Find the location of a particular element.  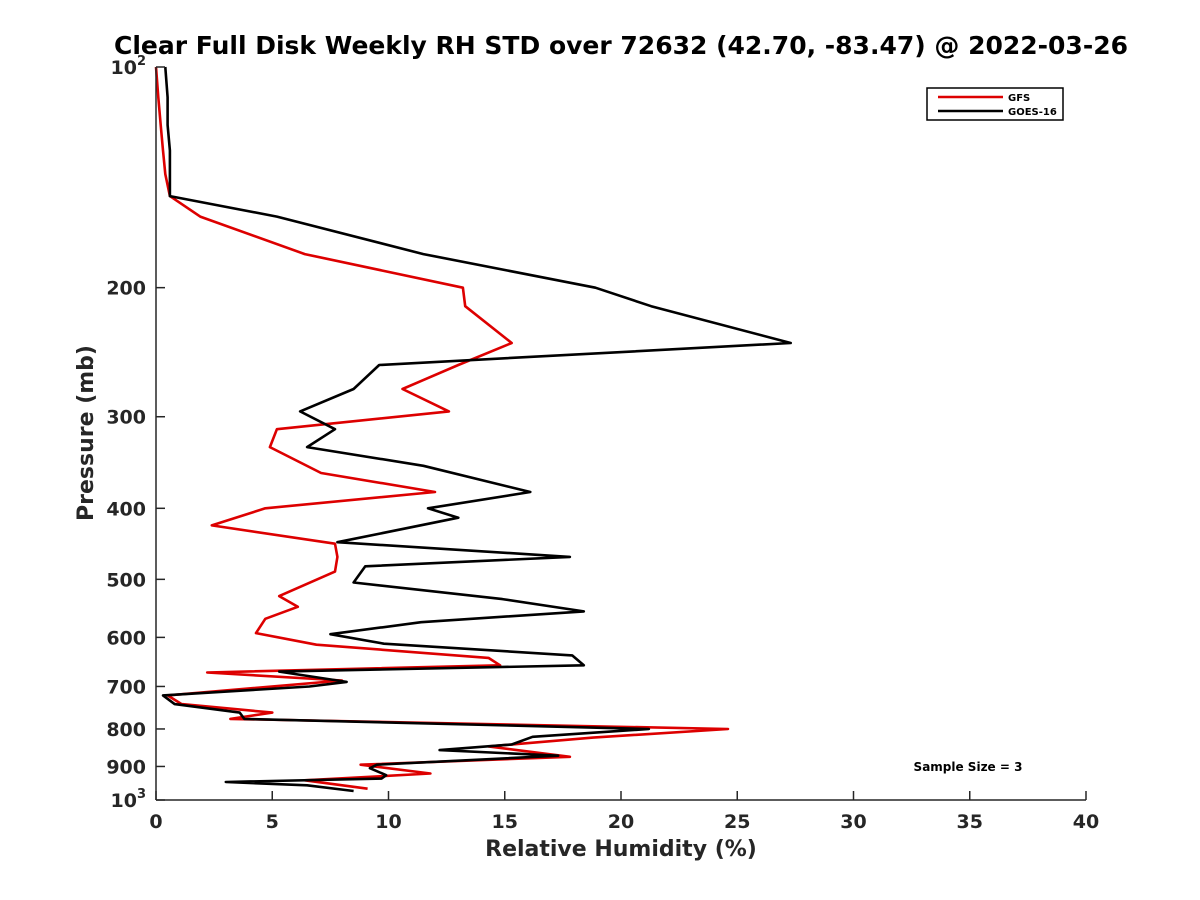

x-tick-label: 5 is located at coordinates (272, 822).